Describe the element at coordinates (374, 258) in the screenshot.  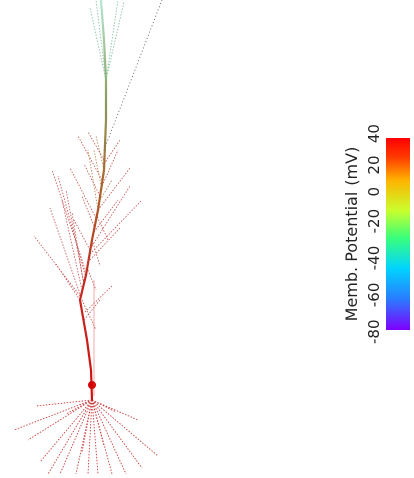
I see `colorbar-tick-label: -40` at that location.